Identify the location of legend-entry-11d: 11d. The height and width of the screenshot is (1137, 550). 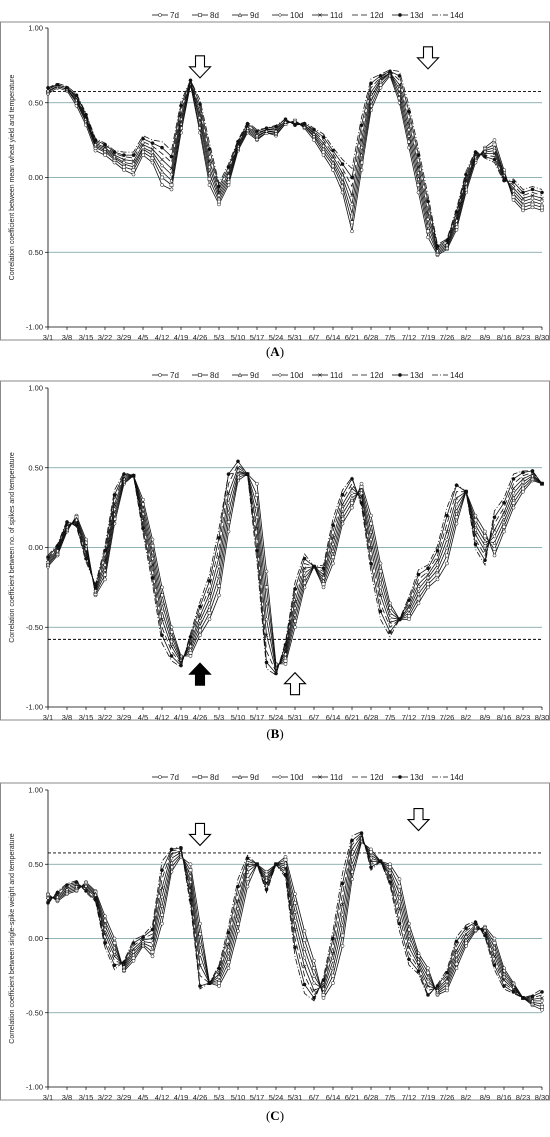
(336, 777).